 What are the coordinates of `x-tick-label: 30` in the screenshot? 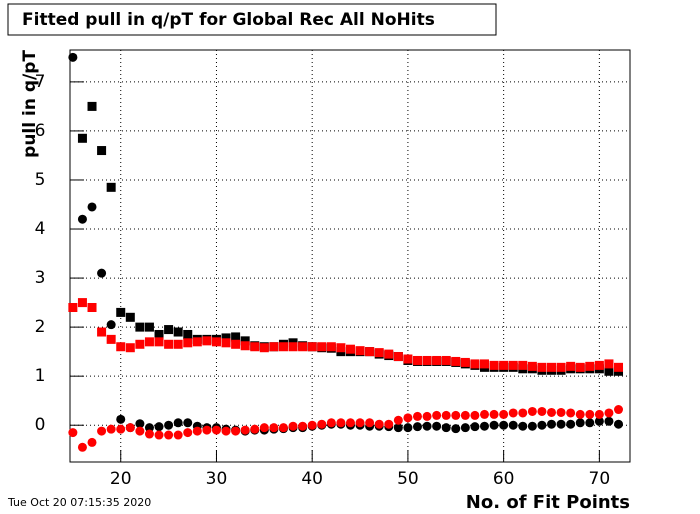 It's located at (217, 479).